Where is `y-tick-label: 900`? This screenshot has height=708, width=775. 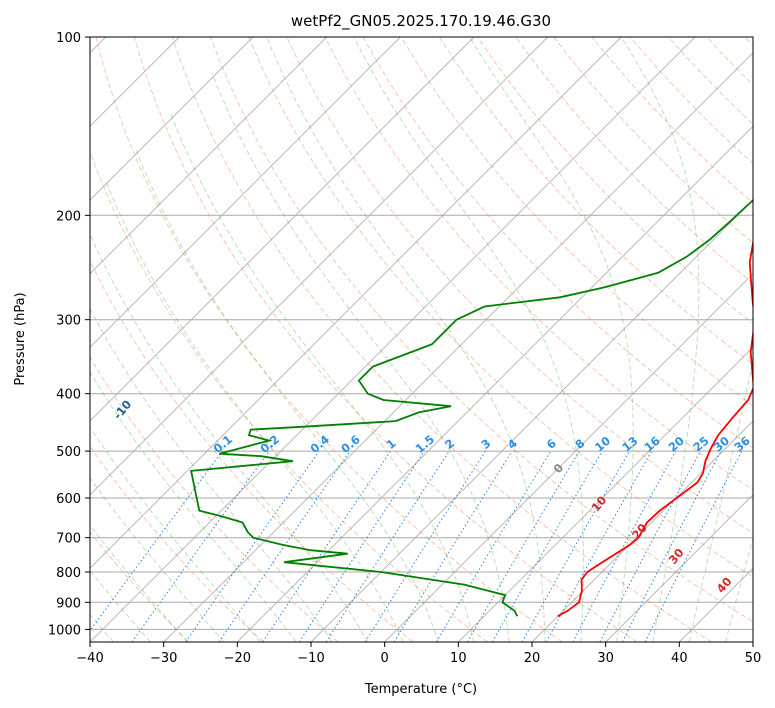 y-tick-label: 900 is located at coordinates (68, 603).